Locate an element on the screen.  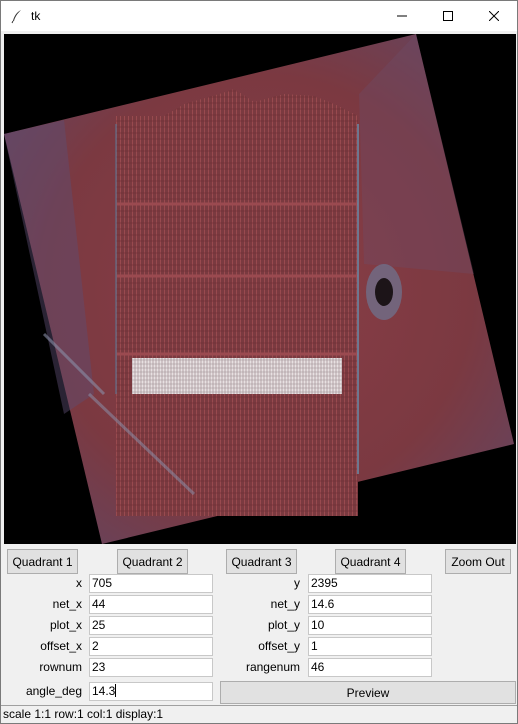
minimize-button is located at coordinates (402, 16).